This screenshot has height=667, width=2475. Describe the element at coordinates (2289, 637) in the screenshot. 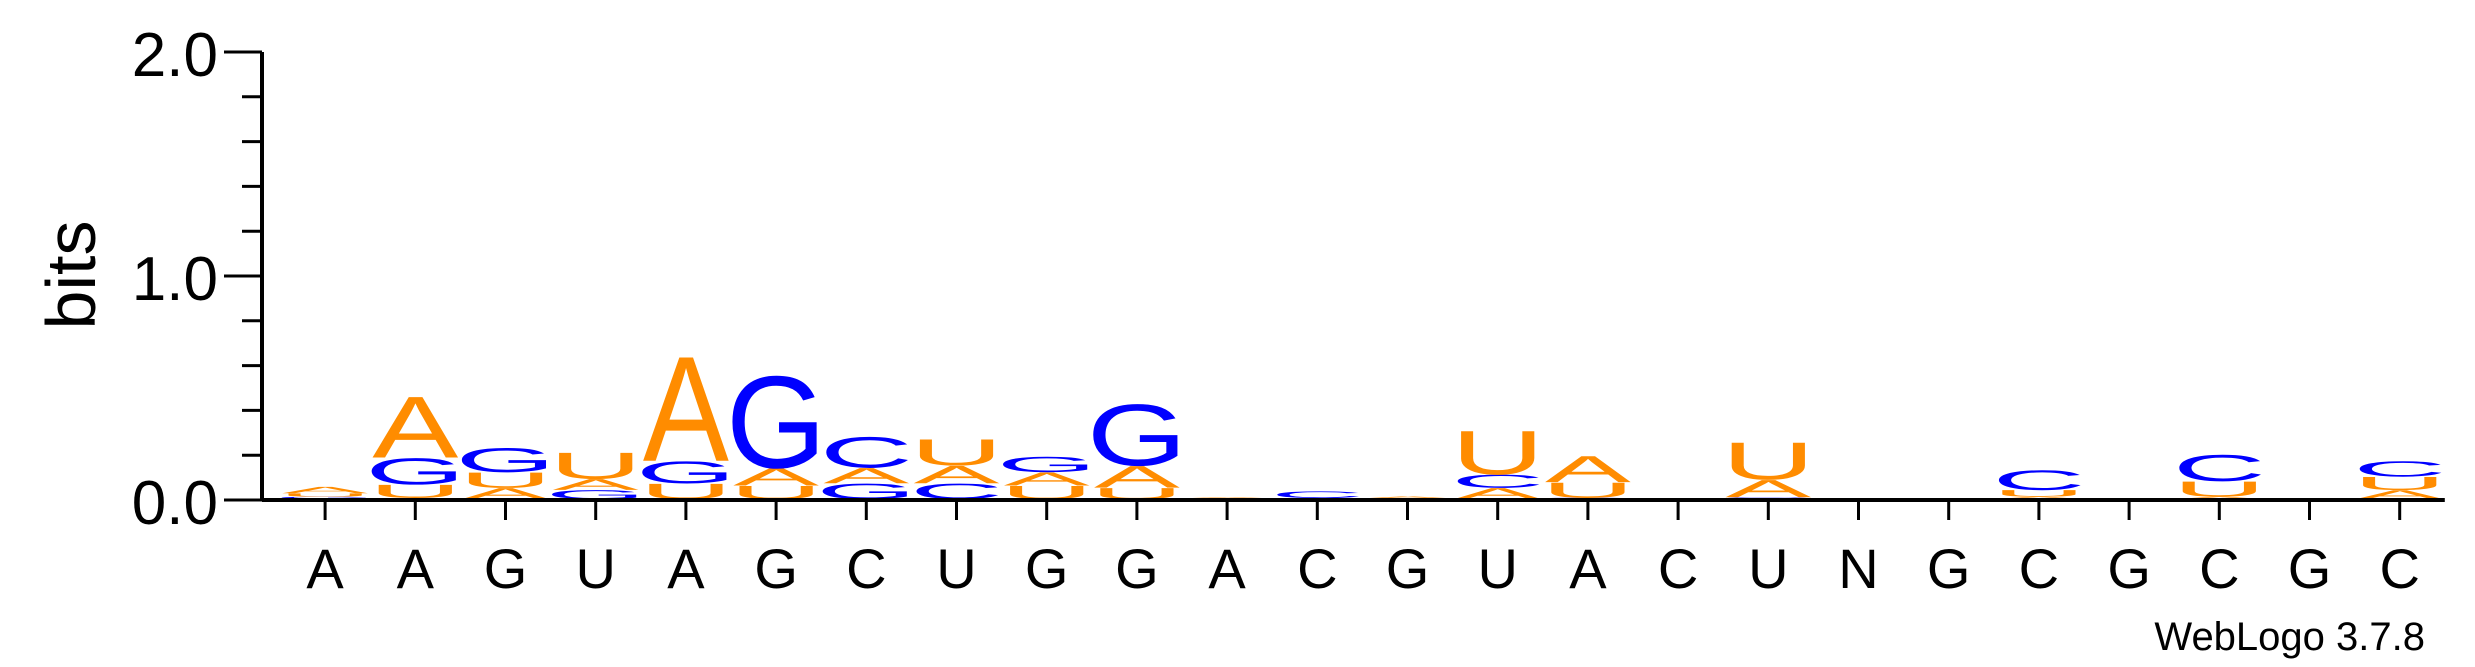

I see `weblogo-credit: WebLogo 3.7.8` at that location.